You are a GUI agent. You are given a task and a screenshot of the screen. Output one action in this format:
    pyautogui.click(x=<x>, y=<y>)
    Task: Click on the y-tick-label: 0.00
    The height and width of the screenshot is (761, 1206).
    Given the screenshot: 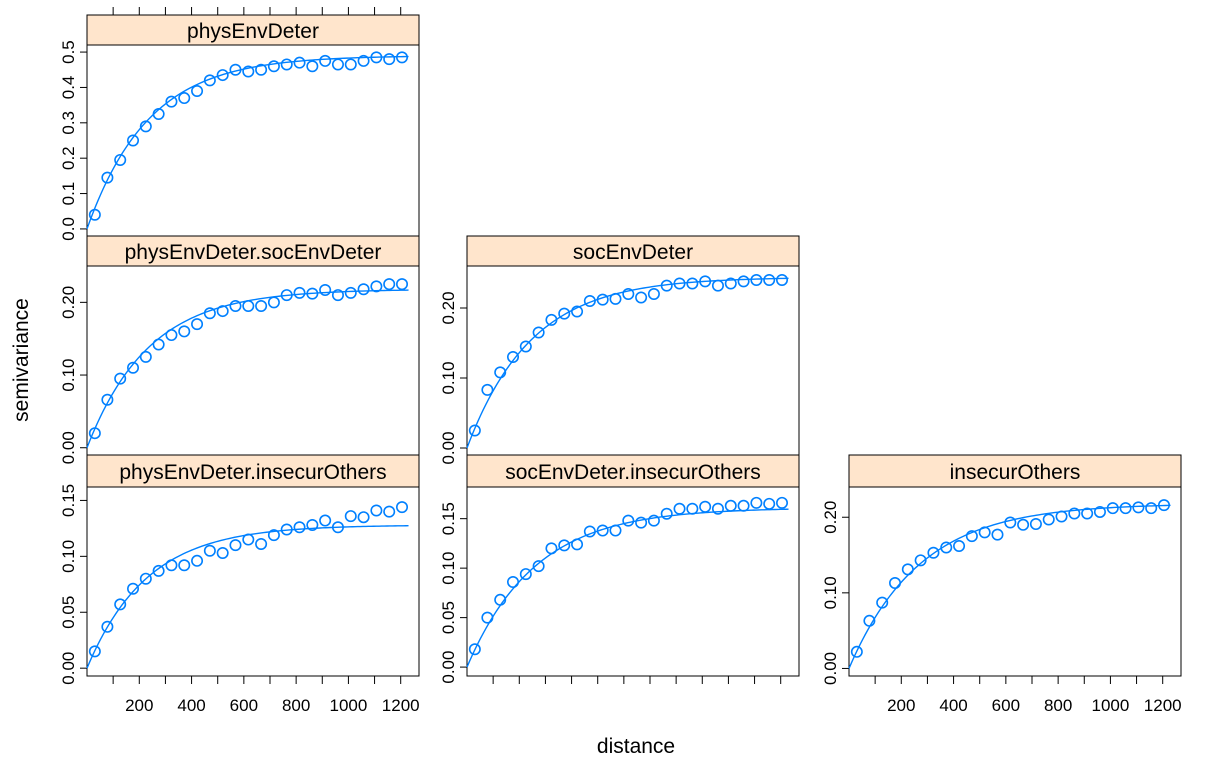 What is the action you would take?
    pyautogui.click(x=68, y=668)
    